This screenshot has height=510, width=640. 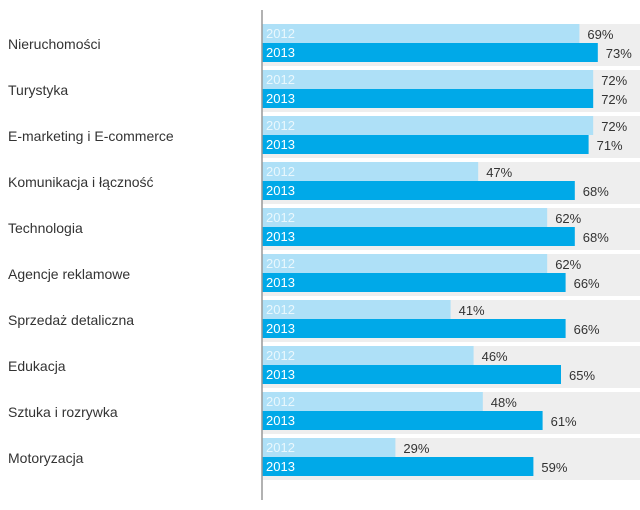 I want to click on category-label: Nieruchomości, so click(x=54, y=44).